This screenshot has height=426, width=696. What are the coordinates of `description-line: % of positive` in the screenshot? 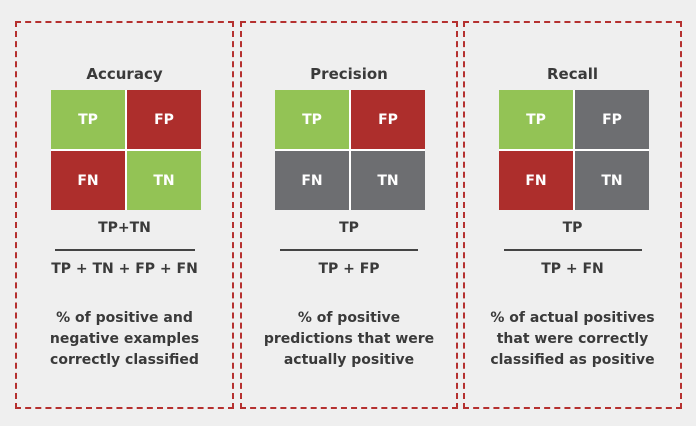 It's located at (349, 318).